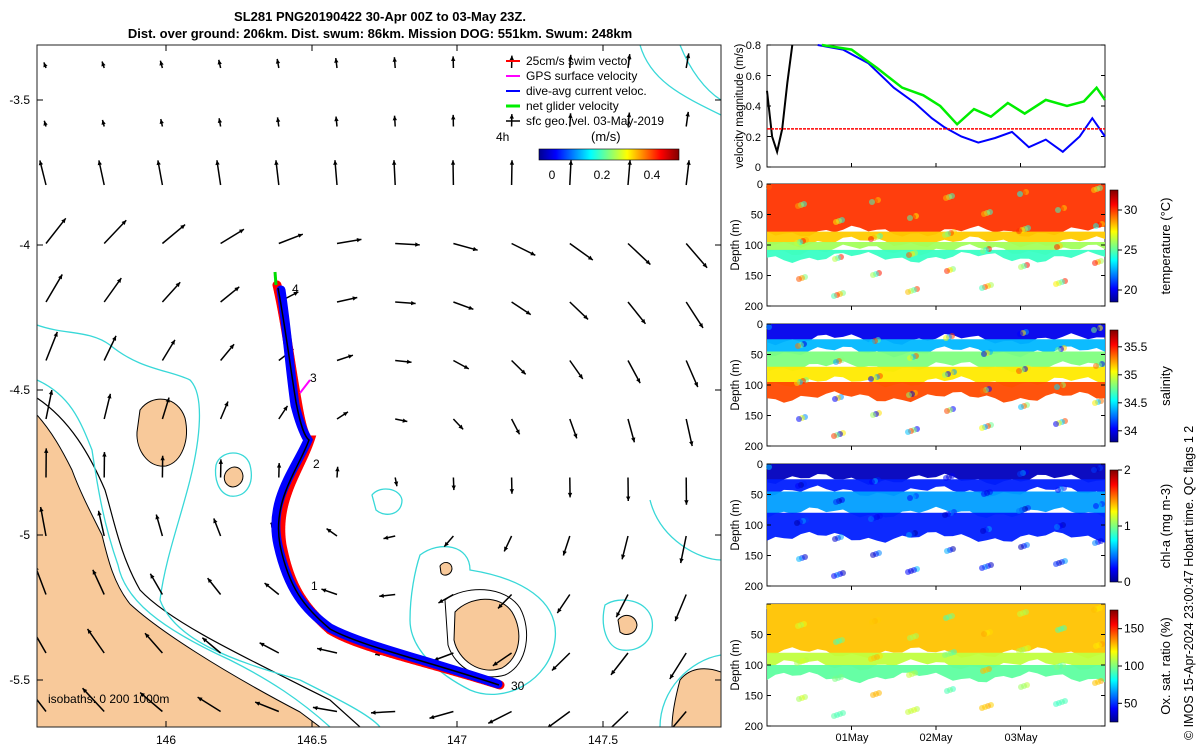  Describe the element at coordinates (758, 168) in the screenshot. I see `vel-ytick-0: 0` at that location.